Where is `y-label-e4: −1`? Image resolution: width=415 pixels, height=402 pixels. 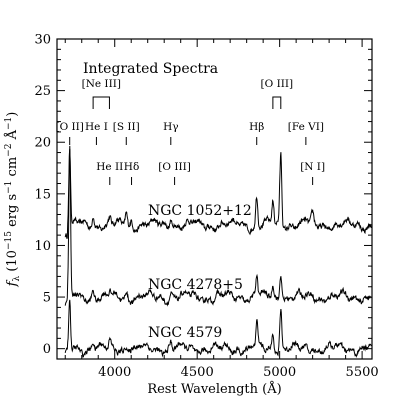 y-label-e4: −1 is located at coordinates (9, 123).